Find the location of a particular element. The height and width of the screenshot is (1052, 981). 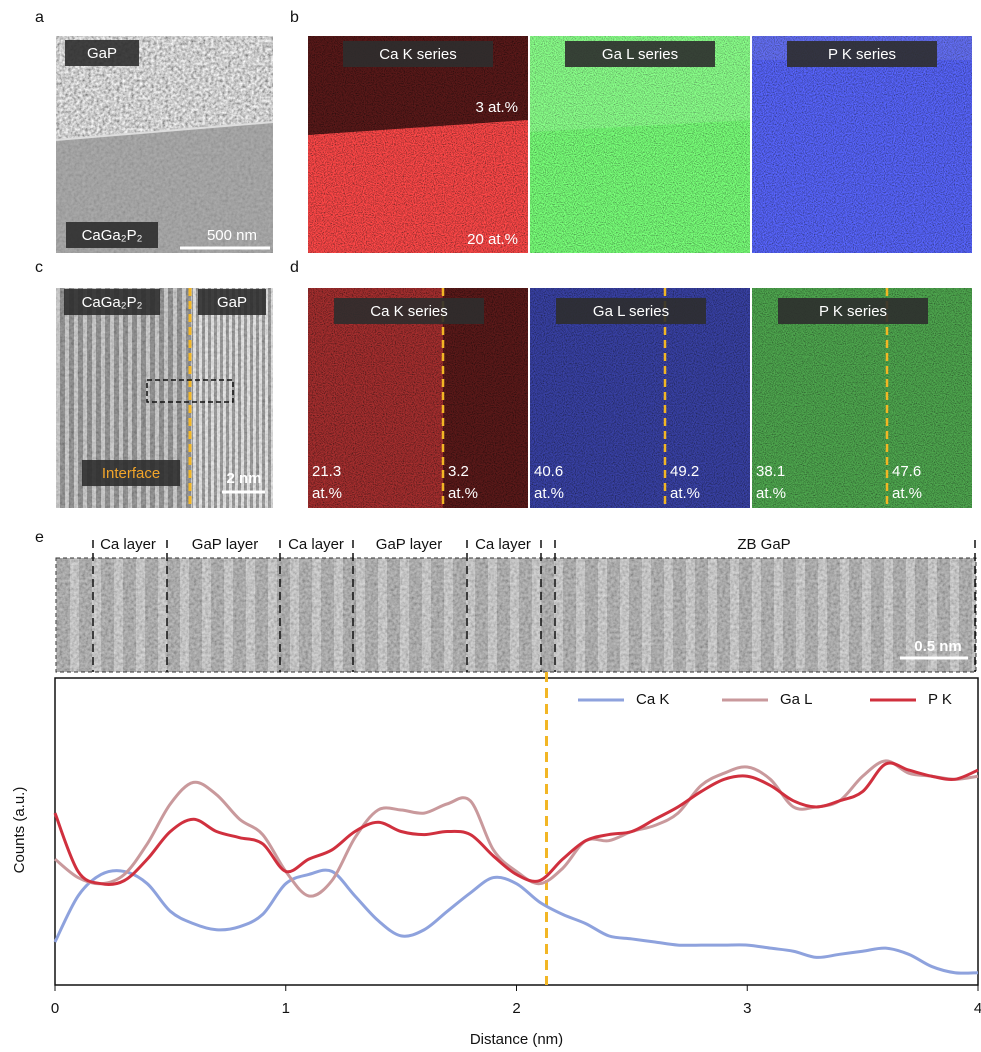

concentration: 20 at.% is located at coordinates (492, 239).